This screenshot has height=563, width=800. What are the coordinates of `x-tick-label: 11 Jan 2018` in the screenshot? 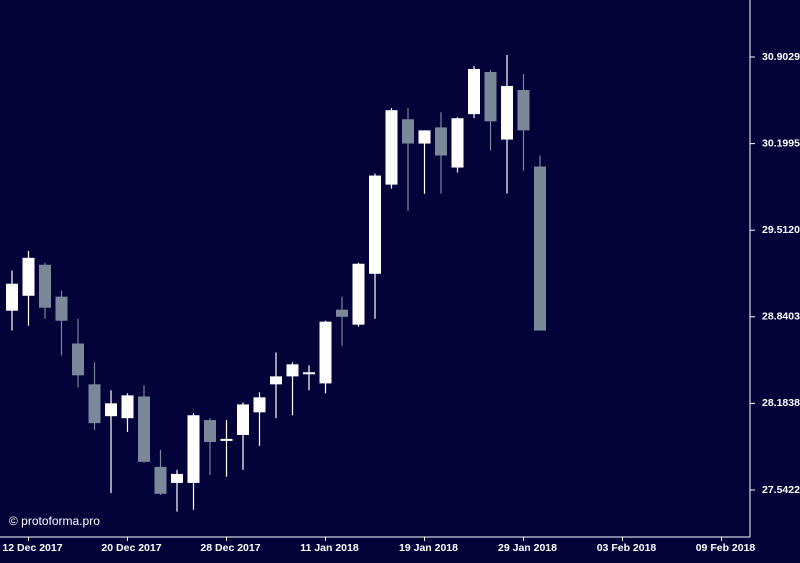 It's located at (329, 548).